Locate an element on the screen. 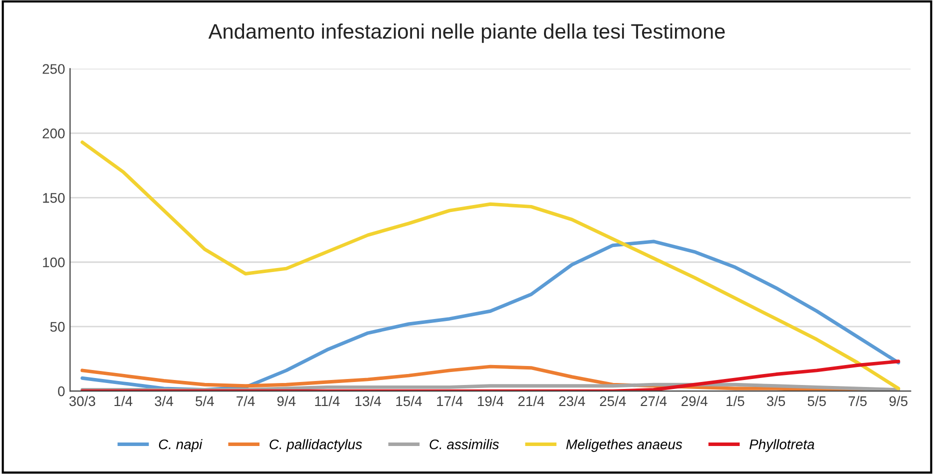 Image resolution: width=934 pixels, height=474 pixels. legend-label: Phyllotreta is located at coordinates (782, 445).